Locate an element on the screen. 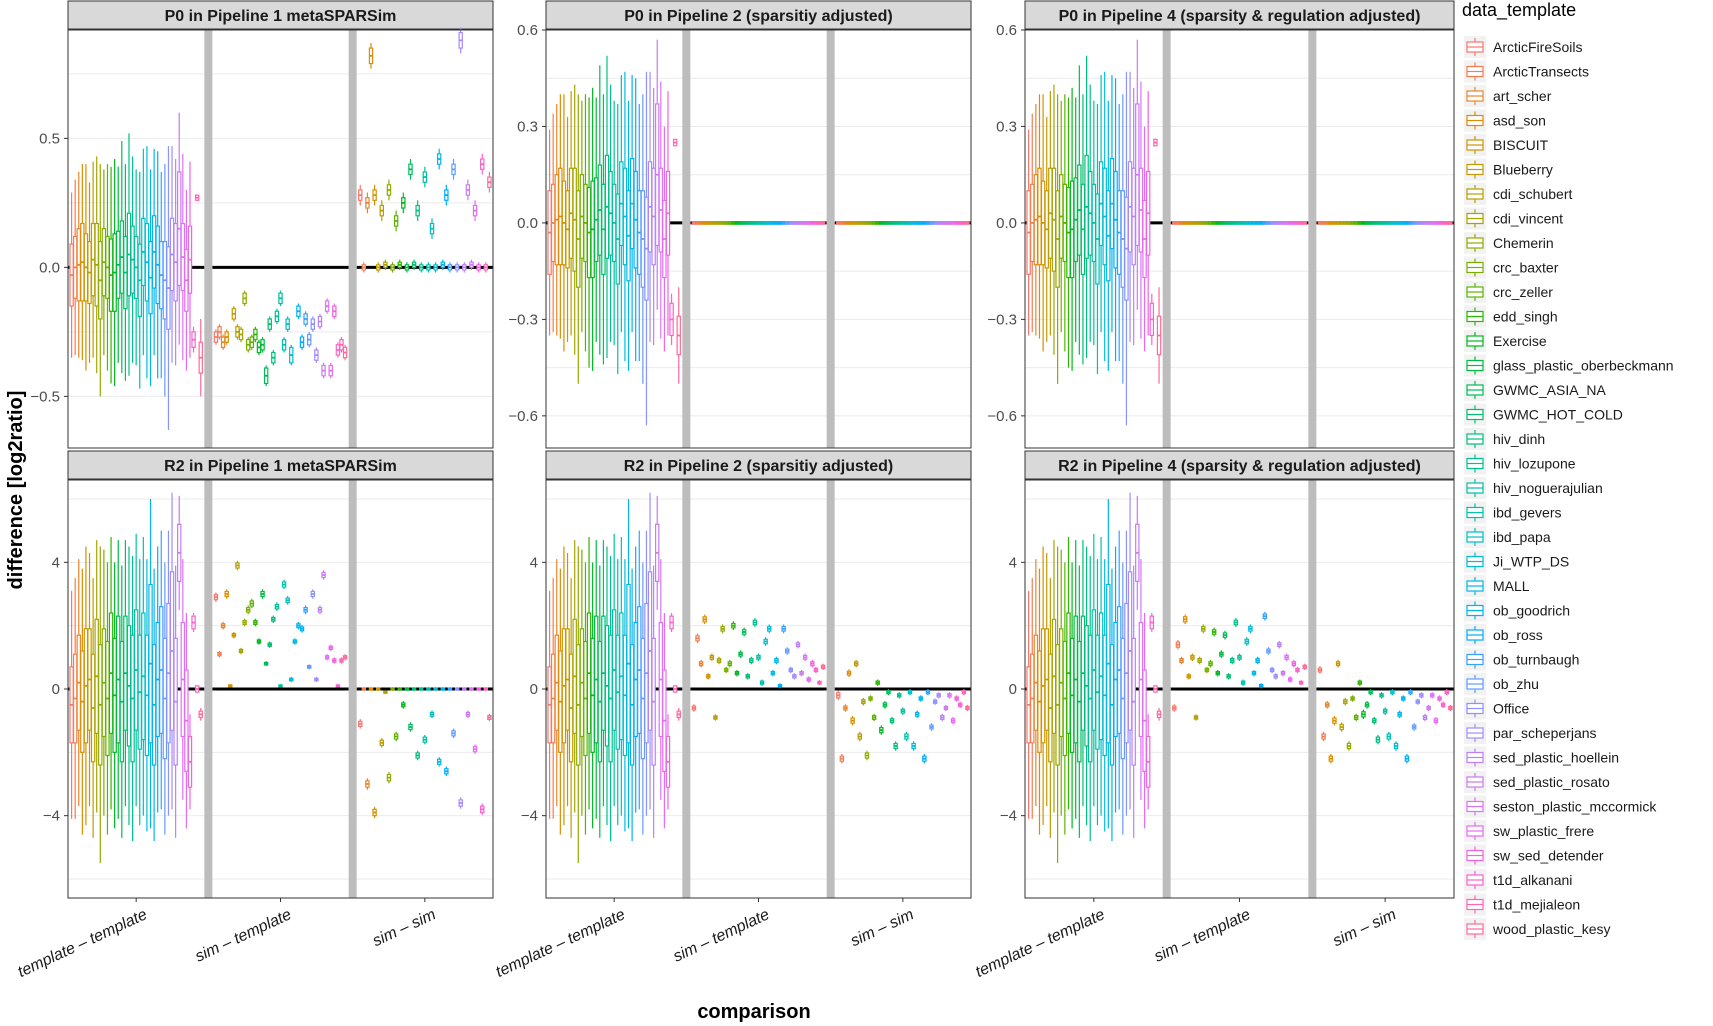 Image resolution: width=1713 pixels, height=1026 pixels. legend-label: crc_zeller is located at coordinates (1523, 292).